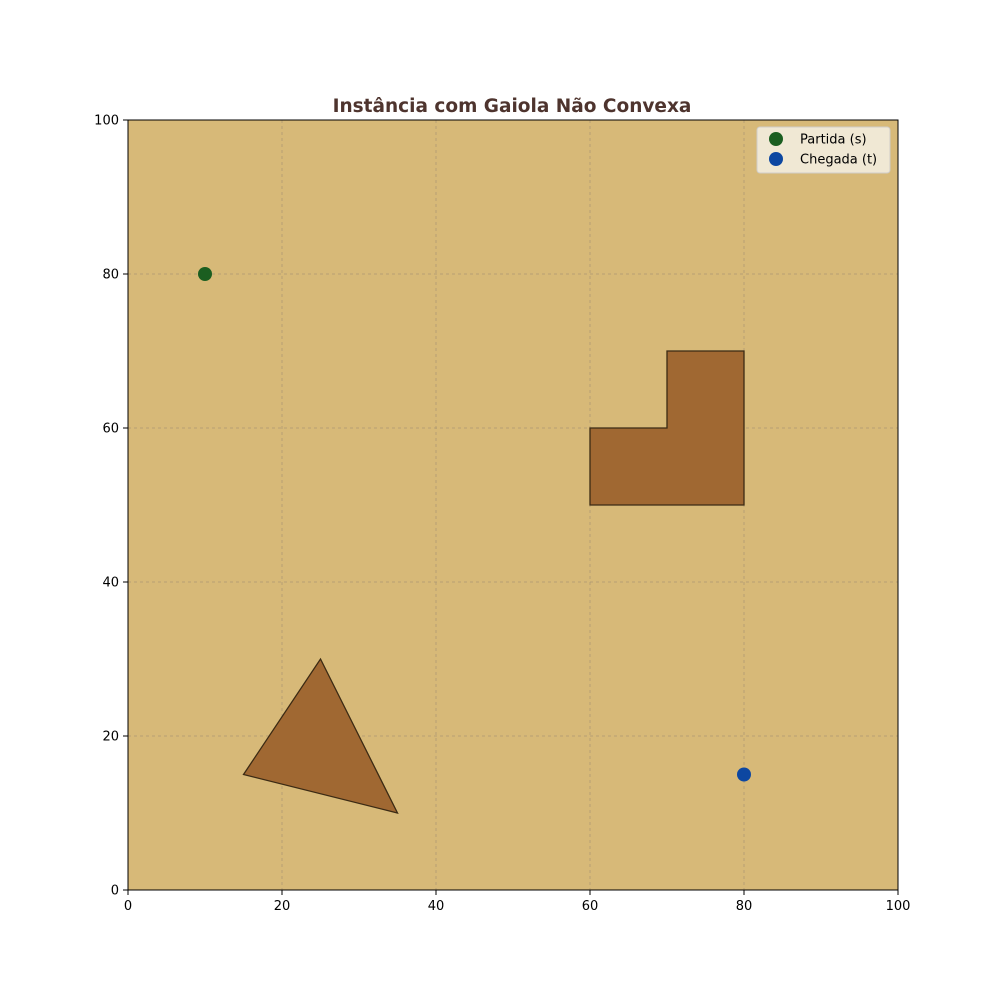 This screenshot has height=1000, width=1000. Describe the element at coordinates (110, 737) in the screenshot. I see `y-tick-label-1: 20` at that location.